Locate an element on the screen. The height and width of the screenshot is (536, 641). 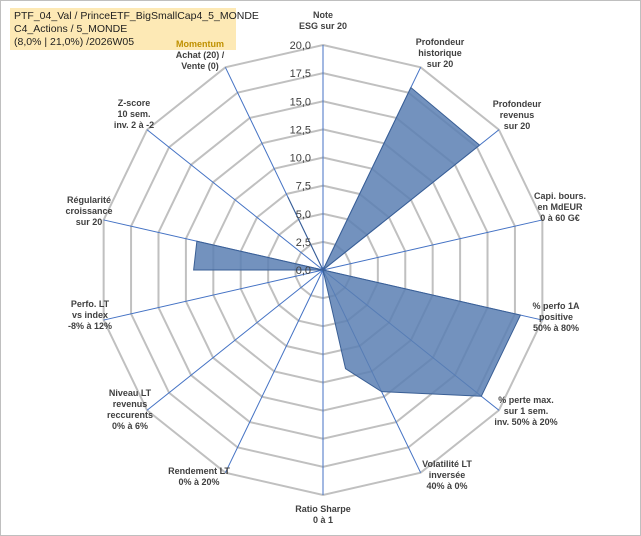
axis-label-line: 0 à 1 is located at coordinates (323, 520).